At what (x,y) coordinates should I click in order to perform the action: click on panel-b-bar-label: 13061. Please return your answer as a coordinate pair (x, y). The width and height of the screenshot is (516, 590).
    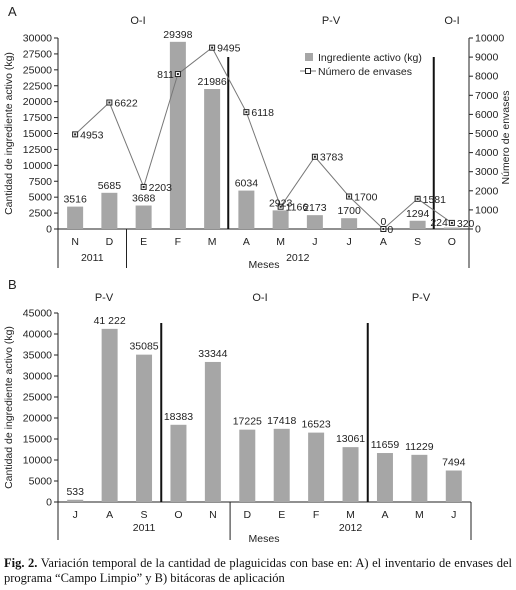
    Looking at the image, I should click on (350, 439).